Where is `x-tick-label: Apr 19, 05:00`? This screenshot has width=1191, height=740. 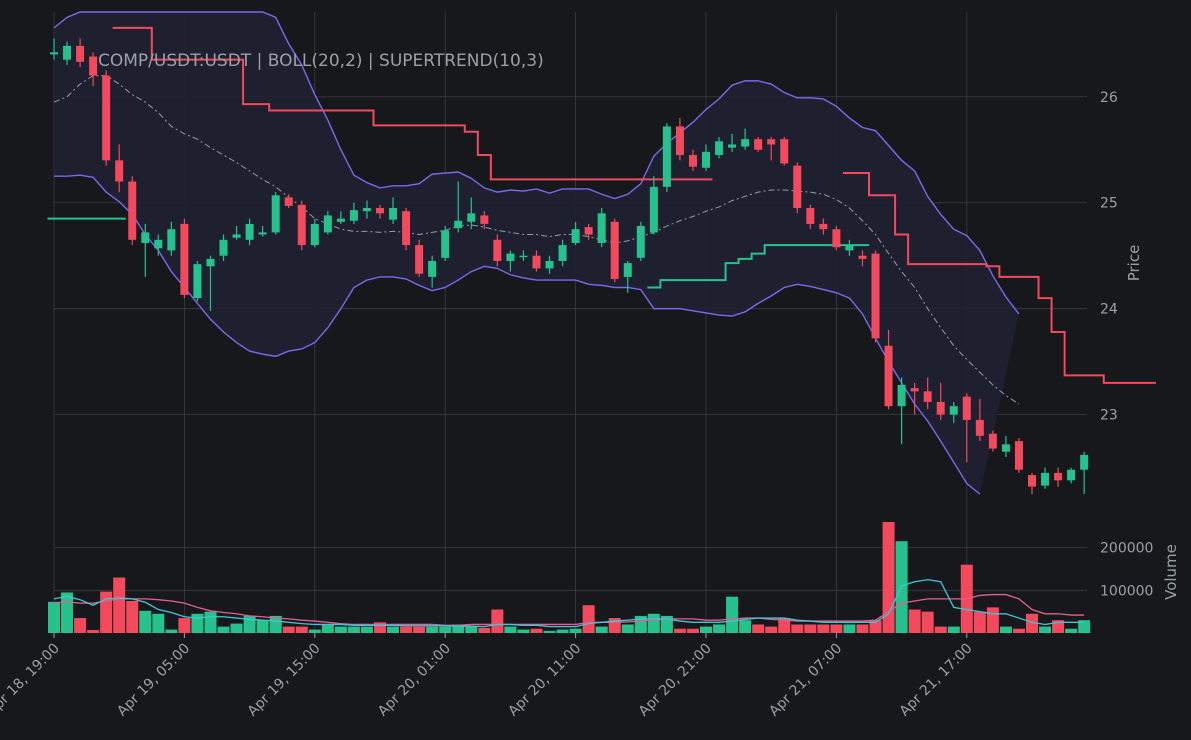 x-tick-label: Apr 19, 05:00 is located at coordinates (153, 680).